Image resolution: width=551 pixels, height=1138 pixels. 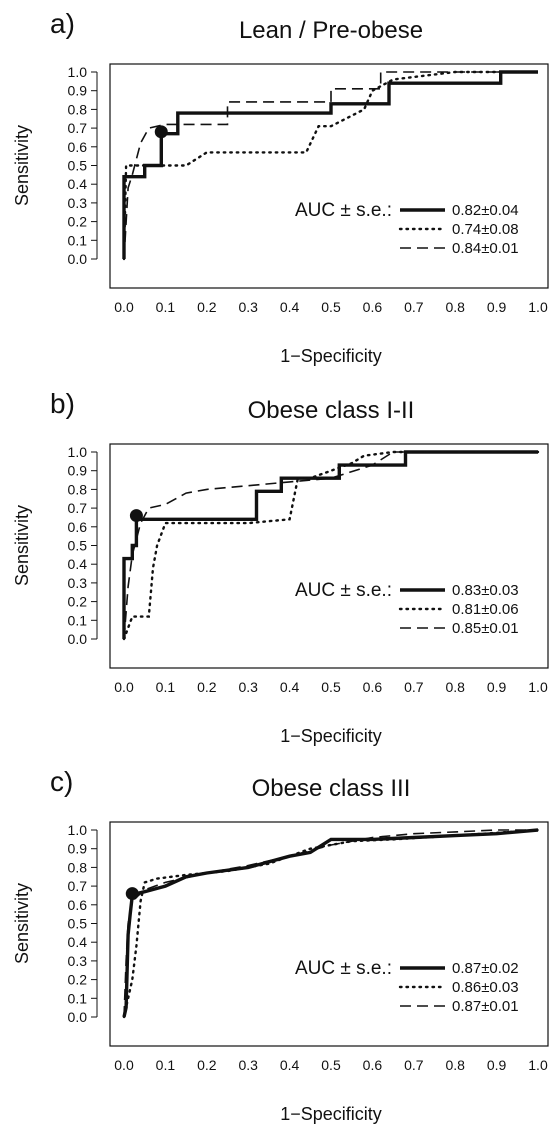 I want to click on panel-label: c), so click(x=61, y=781).